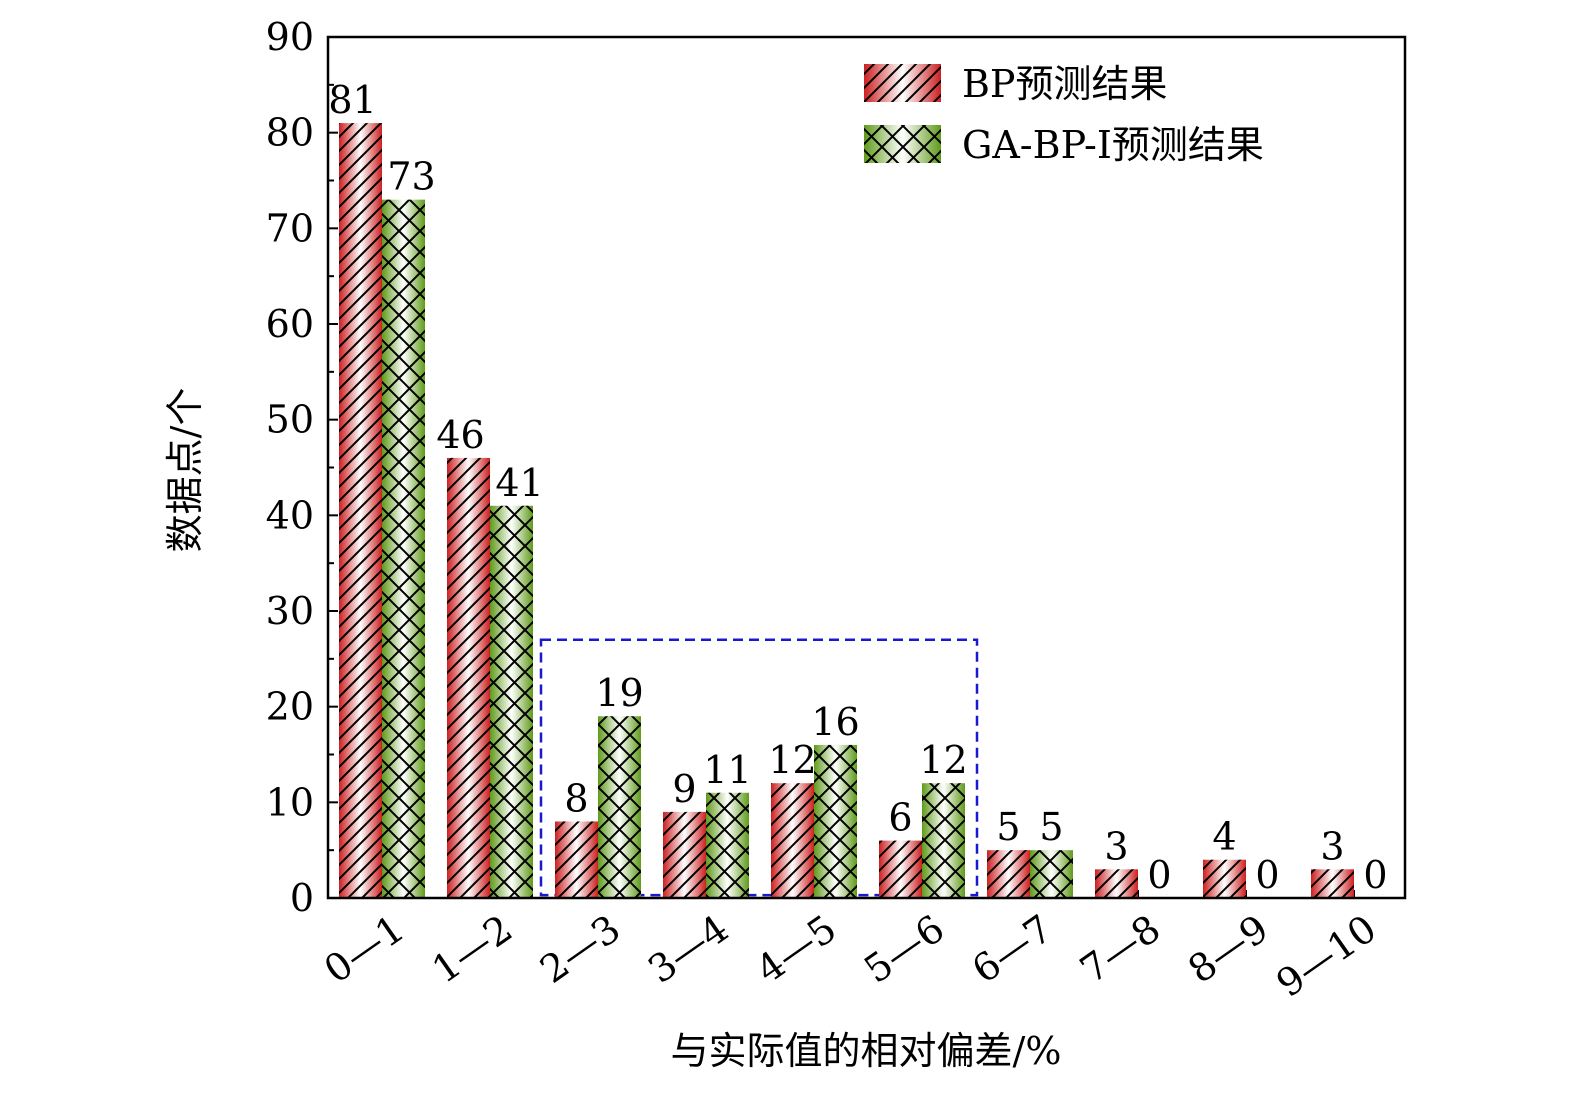 This screenshot has width=1575, height=1098. Describe the element at coordinates (900, 818) in the screenshot. I see `data-label: 6` at that location.